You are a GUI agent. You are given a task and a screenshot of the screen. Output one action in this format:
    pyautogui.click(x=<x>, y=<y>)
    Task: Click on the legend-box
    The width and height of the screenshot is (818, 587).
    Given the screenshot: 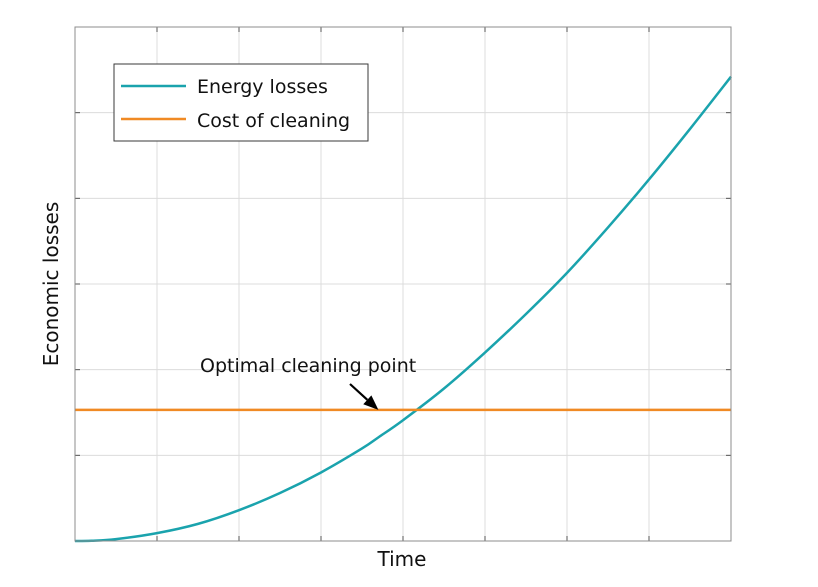 What is the action you would take?
    pyautogui.click(x=241, y=102)
    